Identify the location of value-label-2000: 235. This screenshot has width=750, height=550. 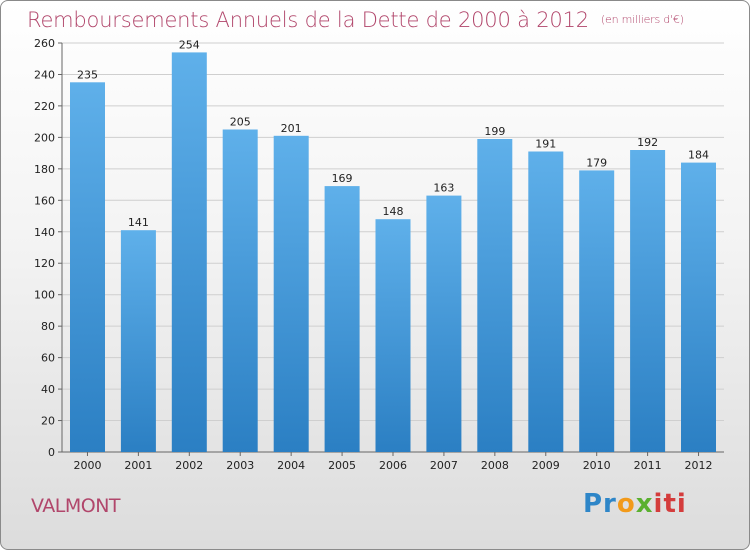
(87, 74).